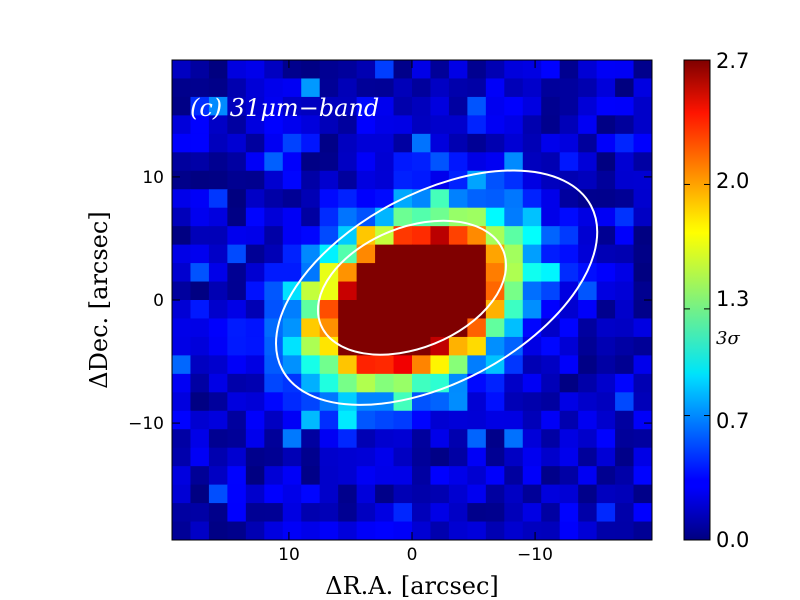 This screenshot has height=600, width=800. I want to click on x-tick-label: 10, so click(289, 555).